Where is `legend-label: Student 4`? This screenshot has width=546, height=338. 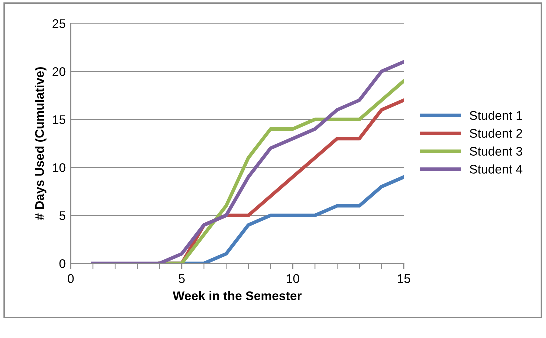
legend-label: Student 4 is located at coordinates (496, 169).